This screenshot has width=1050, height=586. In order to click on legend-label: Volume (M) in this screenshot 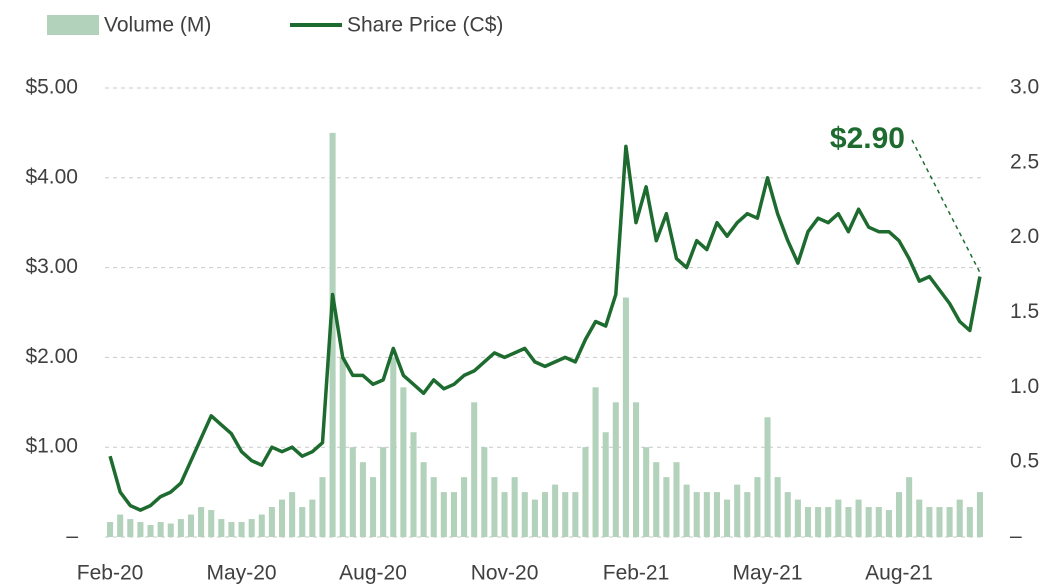, I will do `click(157, 25)`.